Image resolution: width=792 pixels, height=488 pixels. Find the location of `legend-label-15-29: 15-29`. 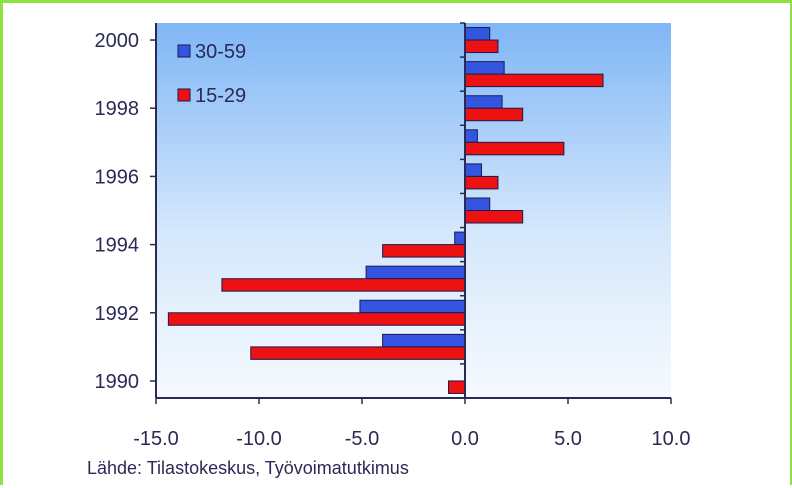

legend-label-15-29: 15-29 is located at coordinates (220, 96).